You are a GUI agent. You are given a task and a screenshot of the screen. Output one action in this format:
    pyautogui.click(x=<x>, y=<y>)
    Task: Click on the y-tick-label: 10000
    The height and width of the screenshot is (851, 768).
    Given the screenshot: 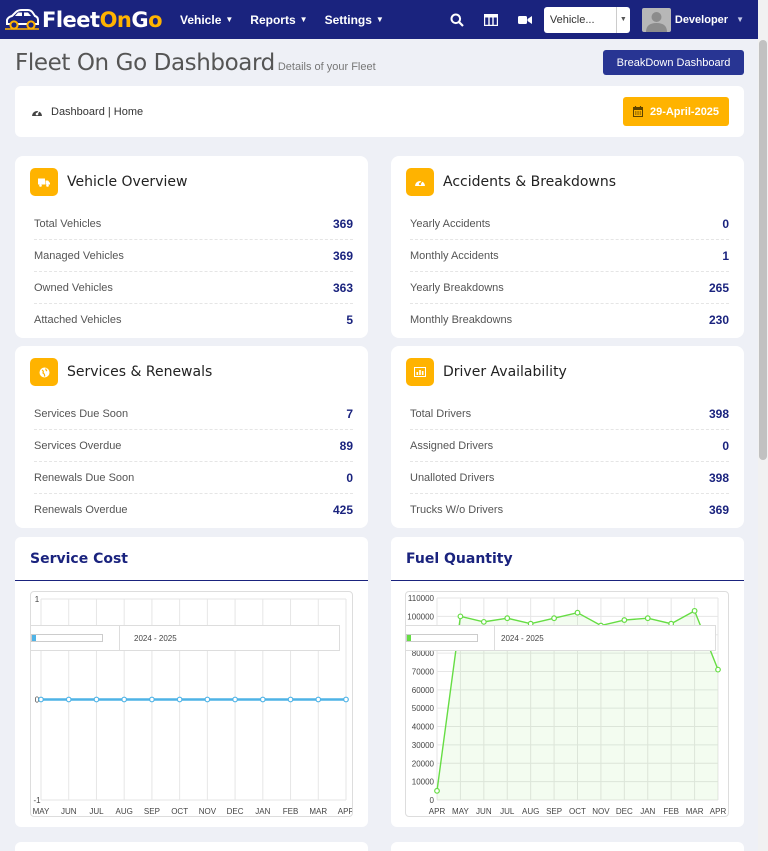 What is the action you would take?
    pyautogui.click(x=423, y=782)
    